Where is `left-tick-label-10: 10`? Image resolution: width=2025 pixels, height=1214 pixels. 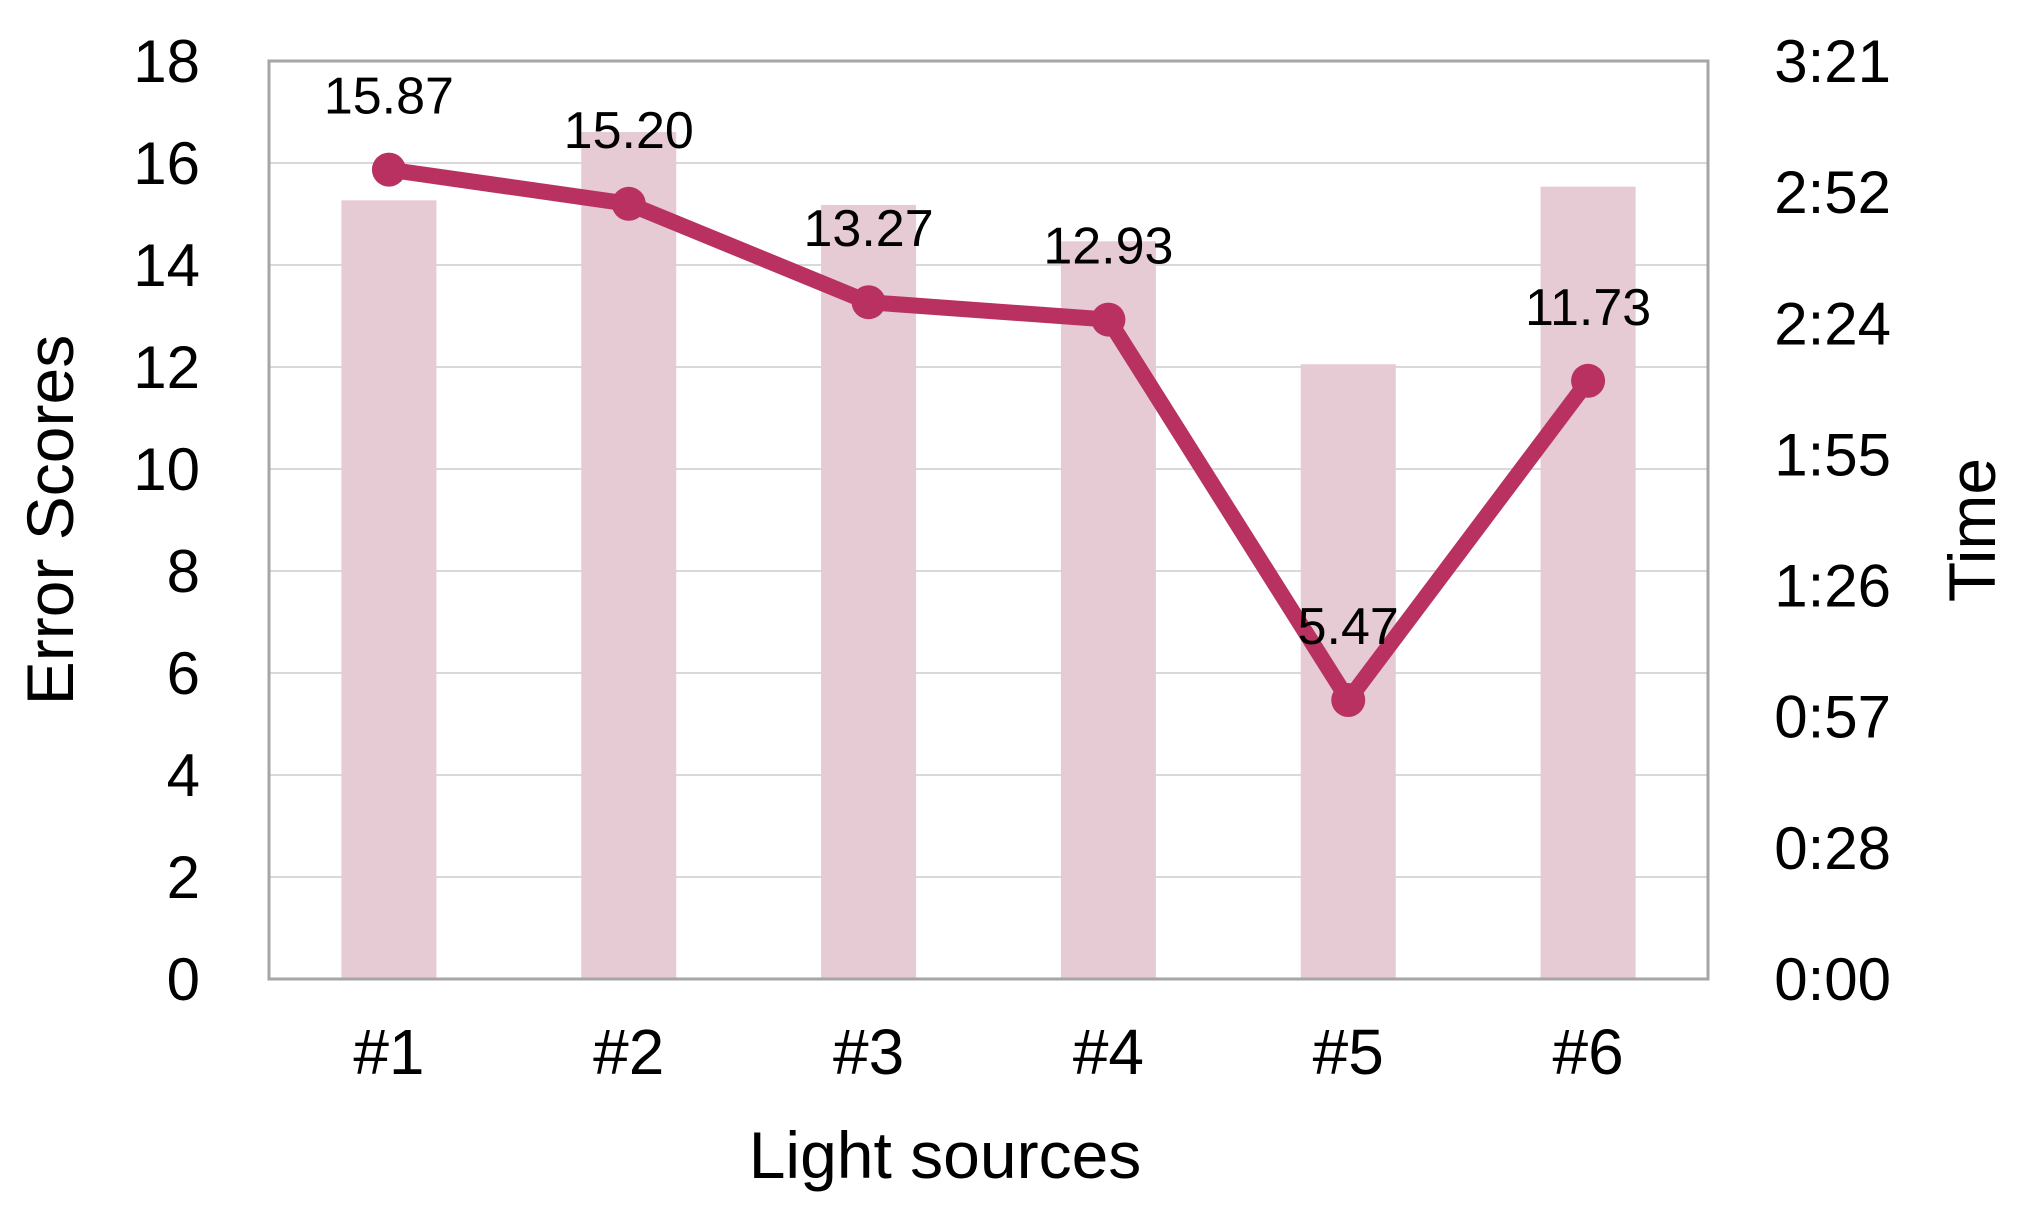
left-tick-label-10: 10 is located at coordinates (166, 469).